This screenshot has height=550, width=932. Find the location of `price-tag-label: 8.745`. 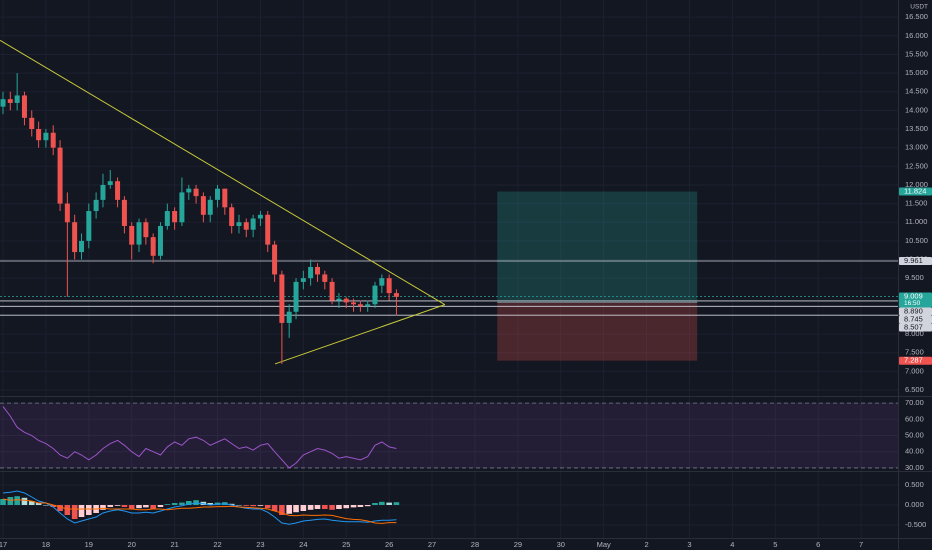

price-tag-label: 8.745 is located at coordinates (913, 318).